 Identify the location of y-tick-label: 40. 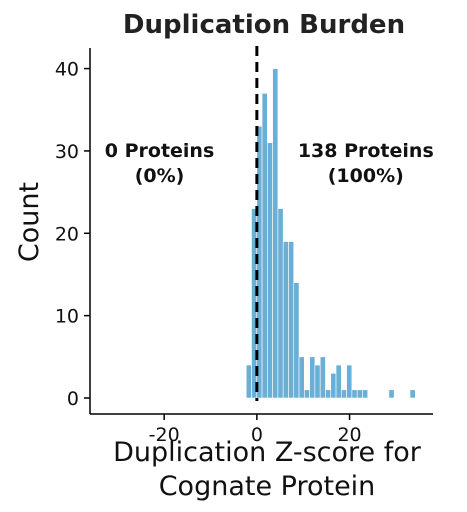
(67, 70).